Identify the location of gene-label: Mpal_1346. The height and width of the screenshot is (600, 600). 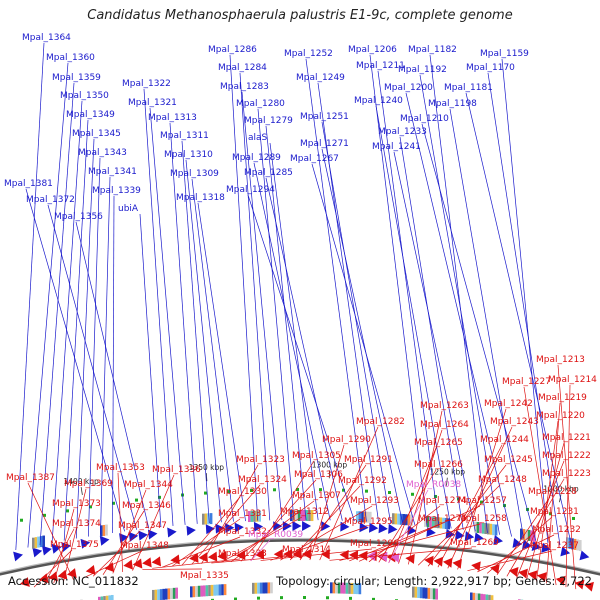
(146, 506).